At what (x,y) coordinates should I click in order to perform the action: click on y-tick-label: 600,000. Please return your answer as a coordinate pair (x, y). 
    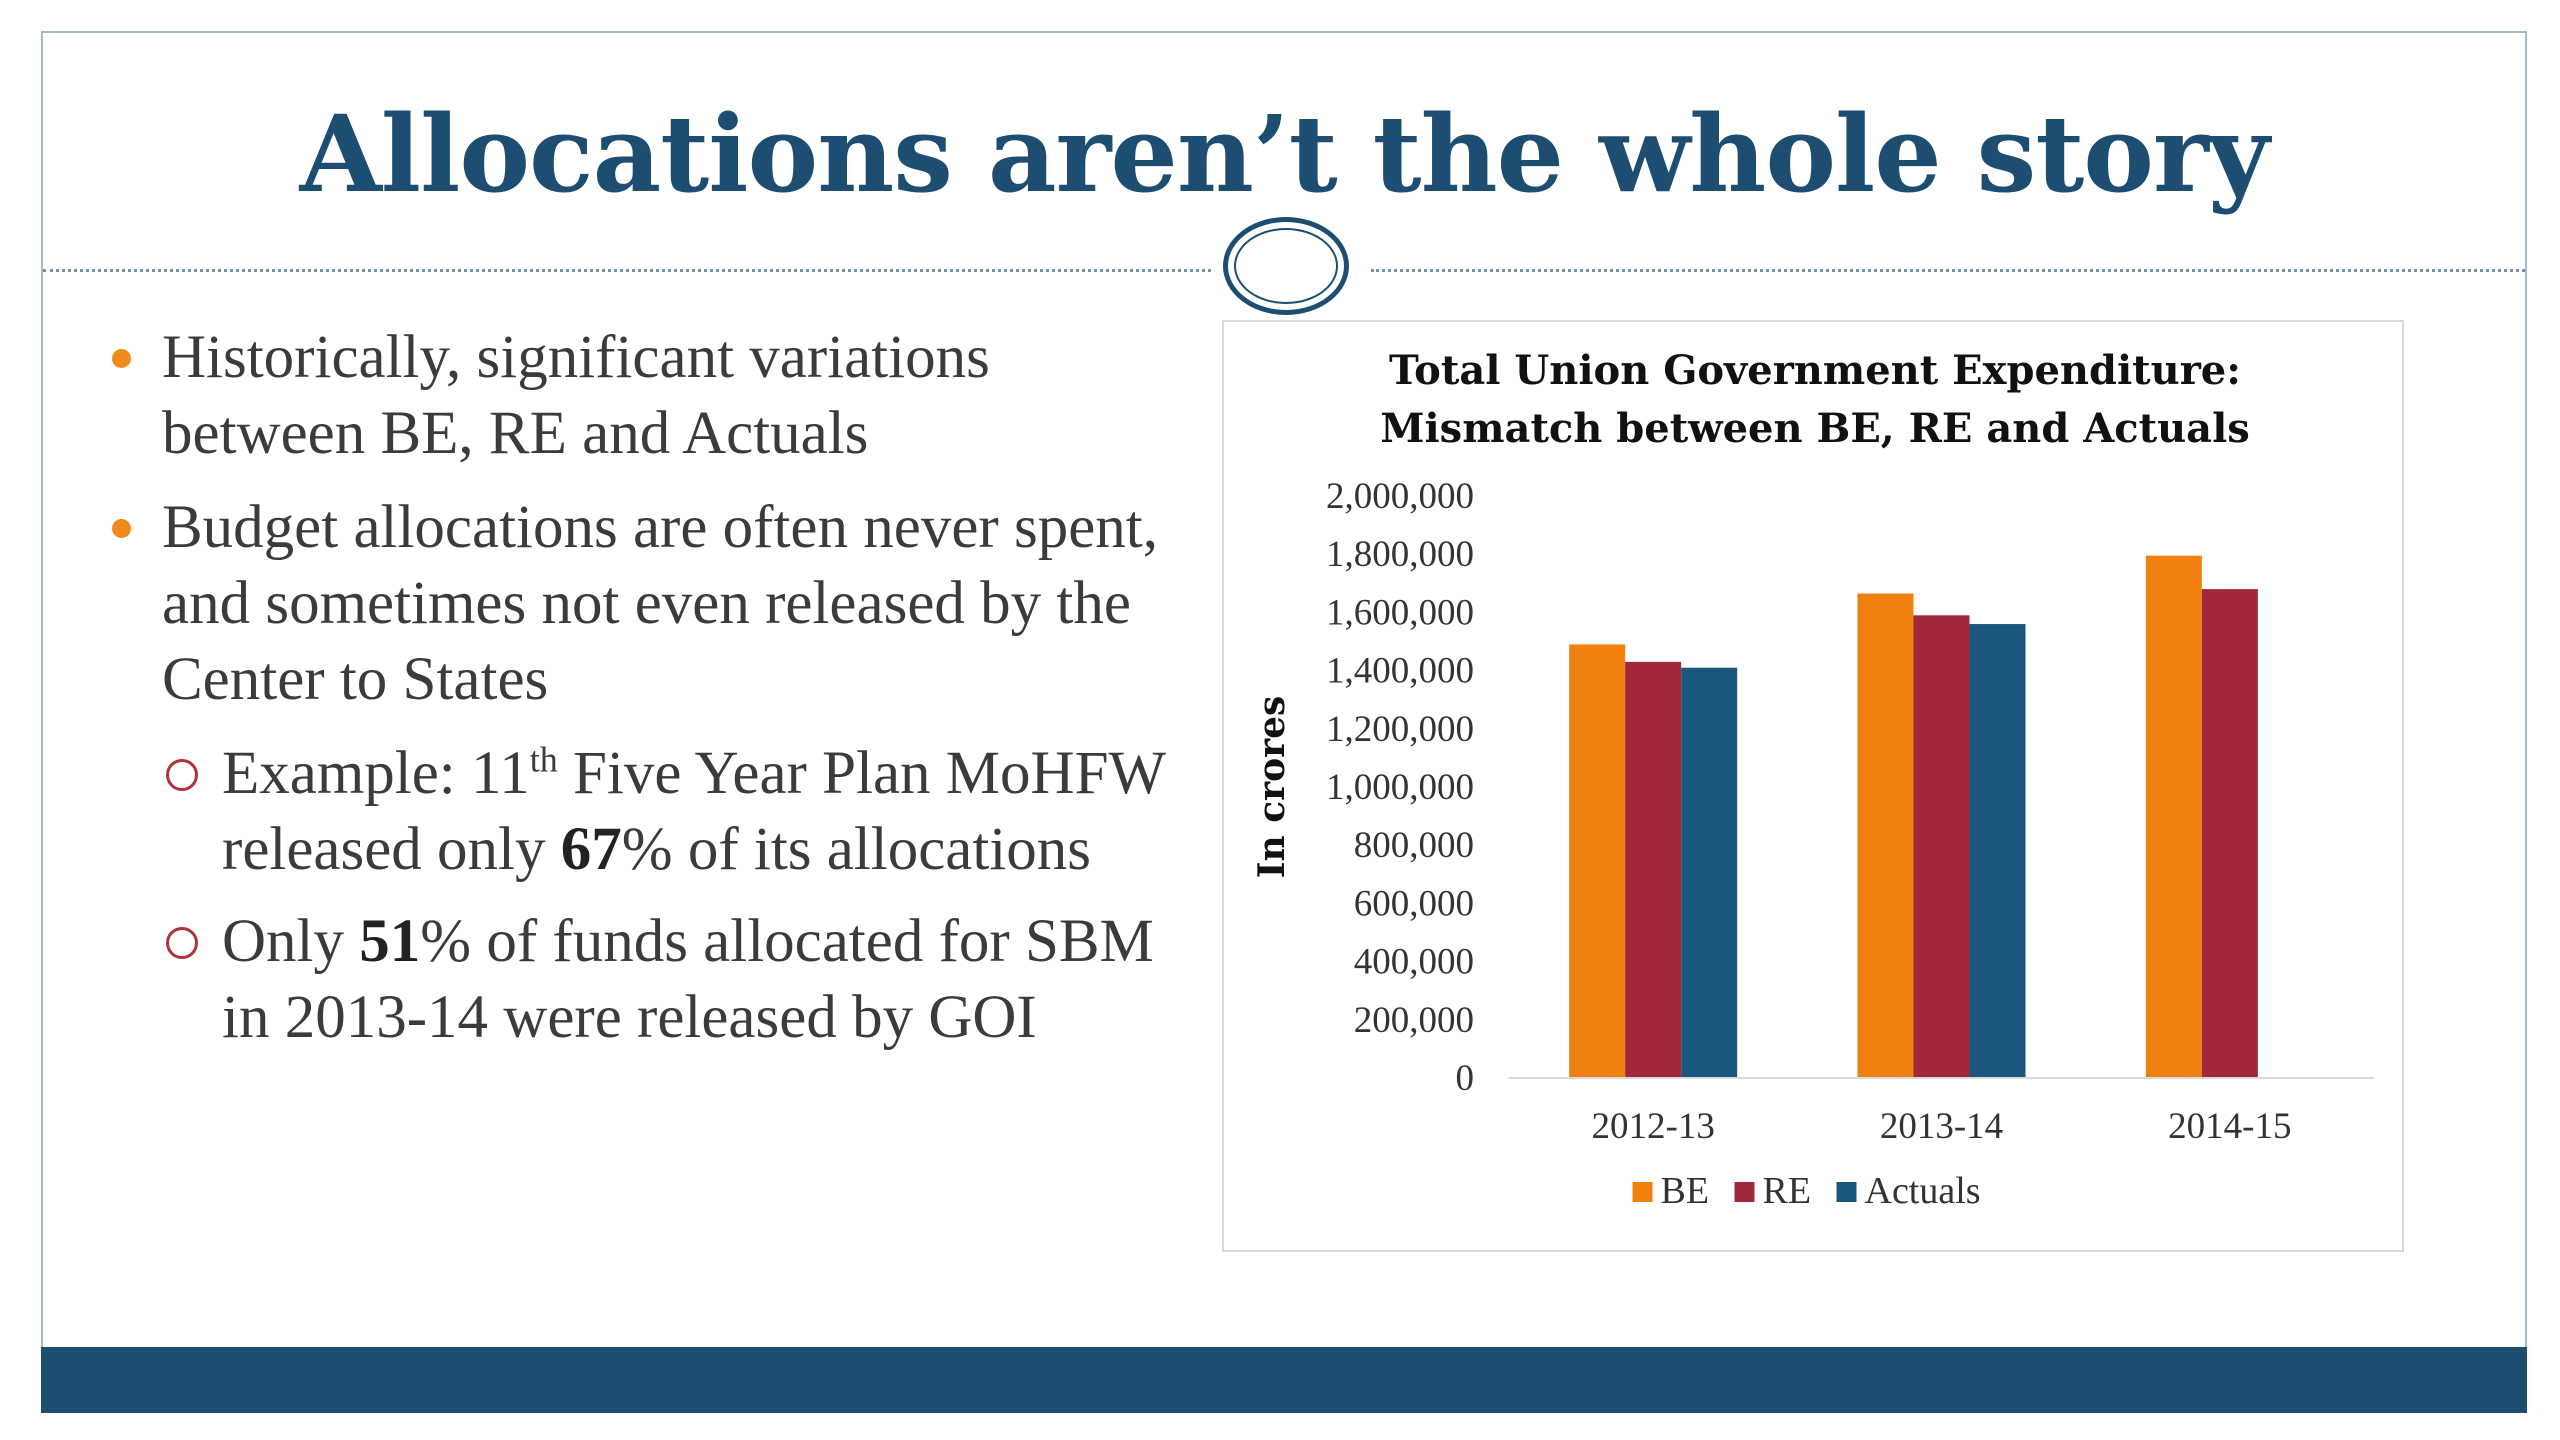
    Looking at the image, I should click on (1414, 903).